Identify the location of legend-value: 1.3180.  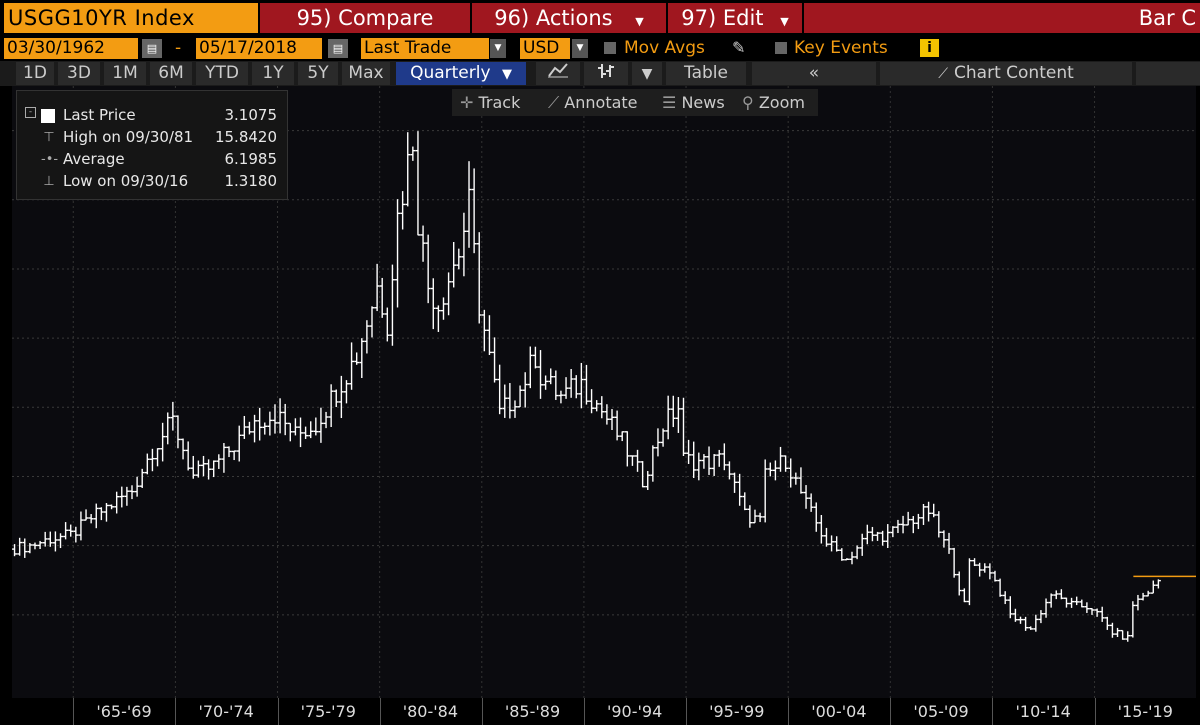
(251, 181).